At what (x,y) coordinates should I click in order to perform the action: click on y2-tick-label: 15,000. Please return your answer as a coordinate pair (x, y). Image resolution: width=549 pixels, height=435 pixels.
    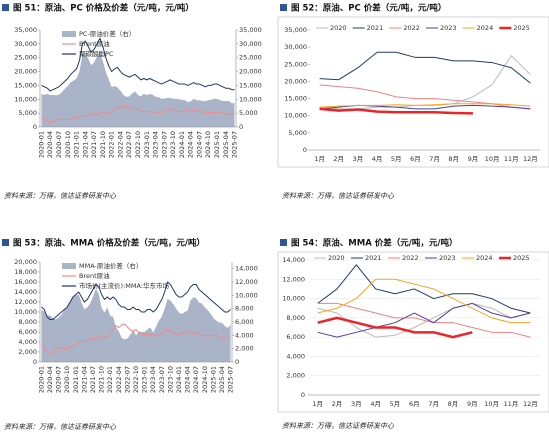
    Looking at the image, I should click on (250, 85).